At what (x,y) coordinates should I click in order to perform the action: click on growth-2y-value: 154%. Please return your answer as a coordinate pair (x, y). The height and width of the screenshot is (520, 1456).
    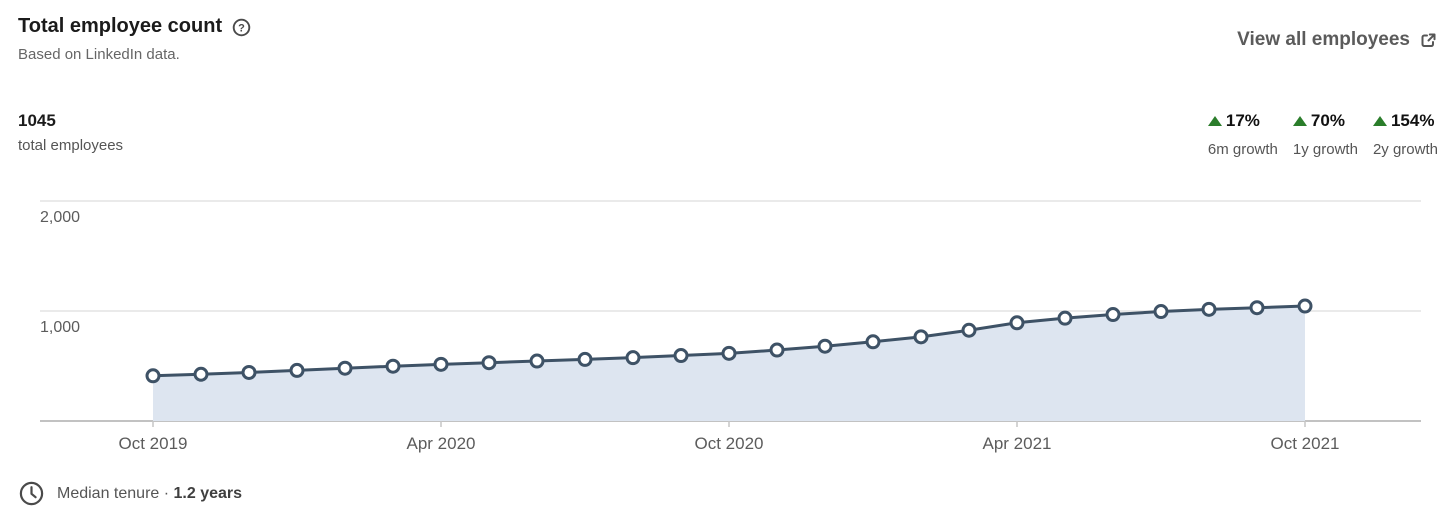
    Looking at the image, I should click on (1412, 120).